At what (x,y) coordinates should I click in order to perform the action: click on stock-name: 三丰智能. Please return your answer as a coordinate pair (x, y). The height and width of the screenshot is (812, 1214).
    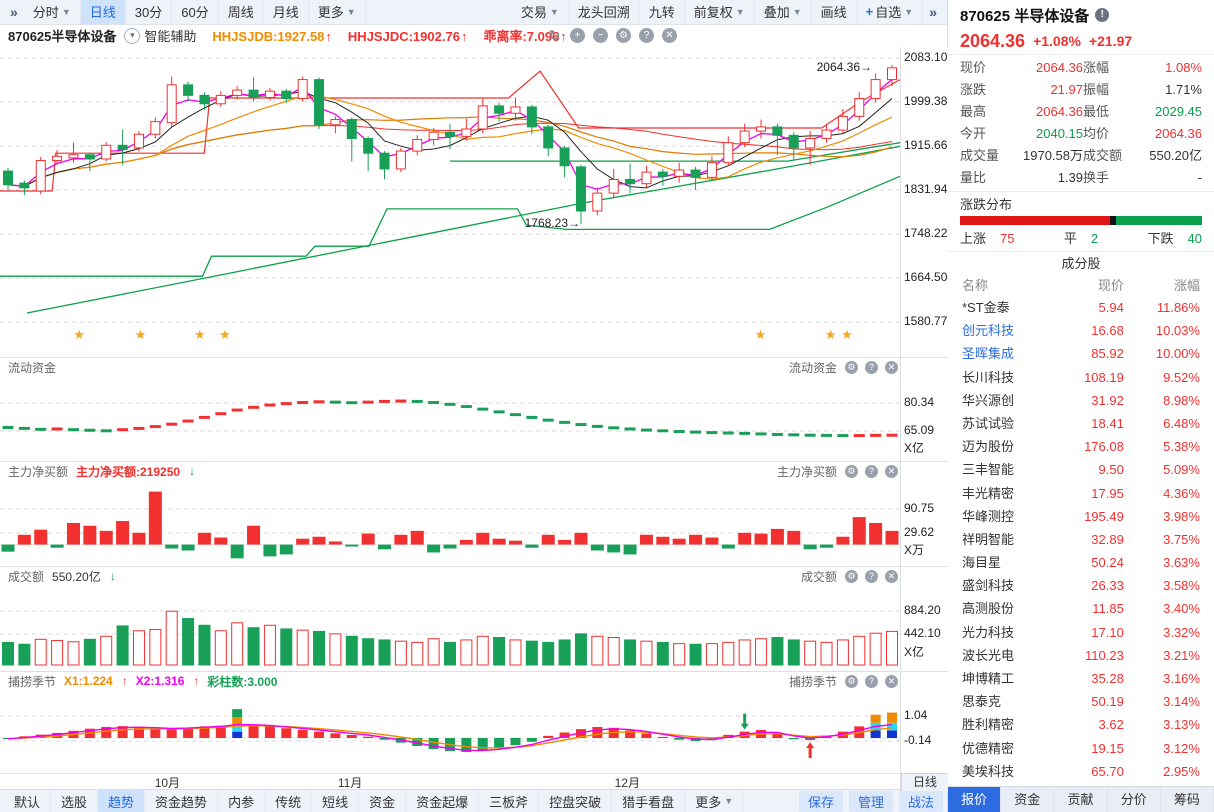
    Looking at the image, I should click on (988, 470).